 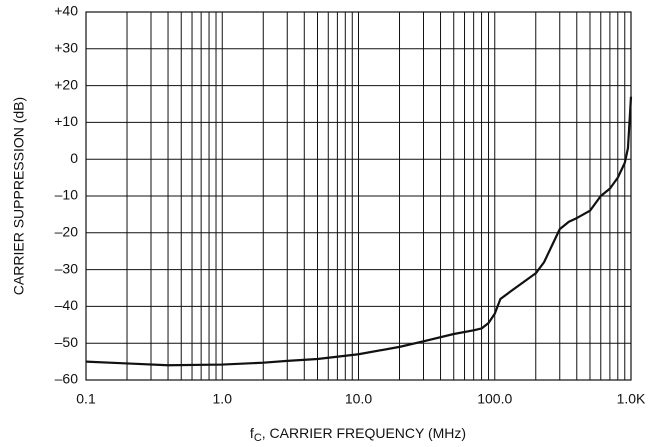 What do you see at coordinates (67, 268) in the screenshot?
I see `y-tick-label: –30` at bounding box center [67, 268].